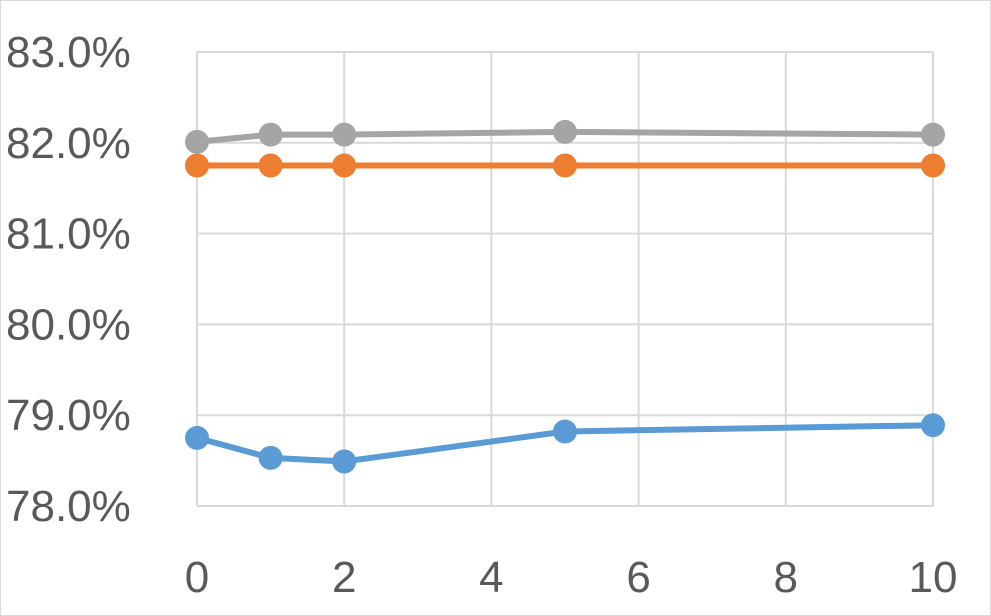 The height and width of the screenshot is (616, 991). I want to click on y-tick-label: 83.0%, so click(68, 52).